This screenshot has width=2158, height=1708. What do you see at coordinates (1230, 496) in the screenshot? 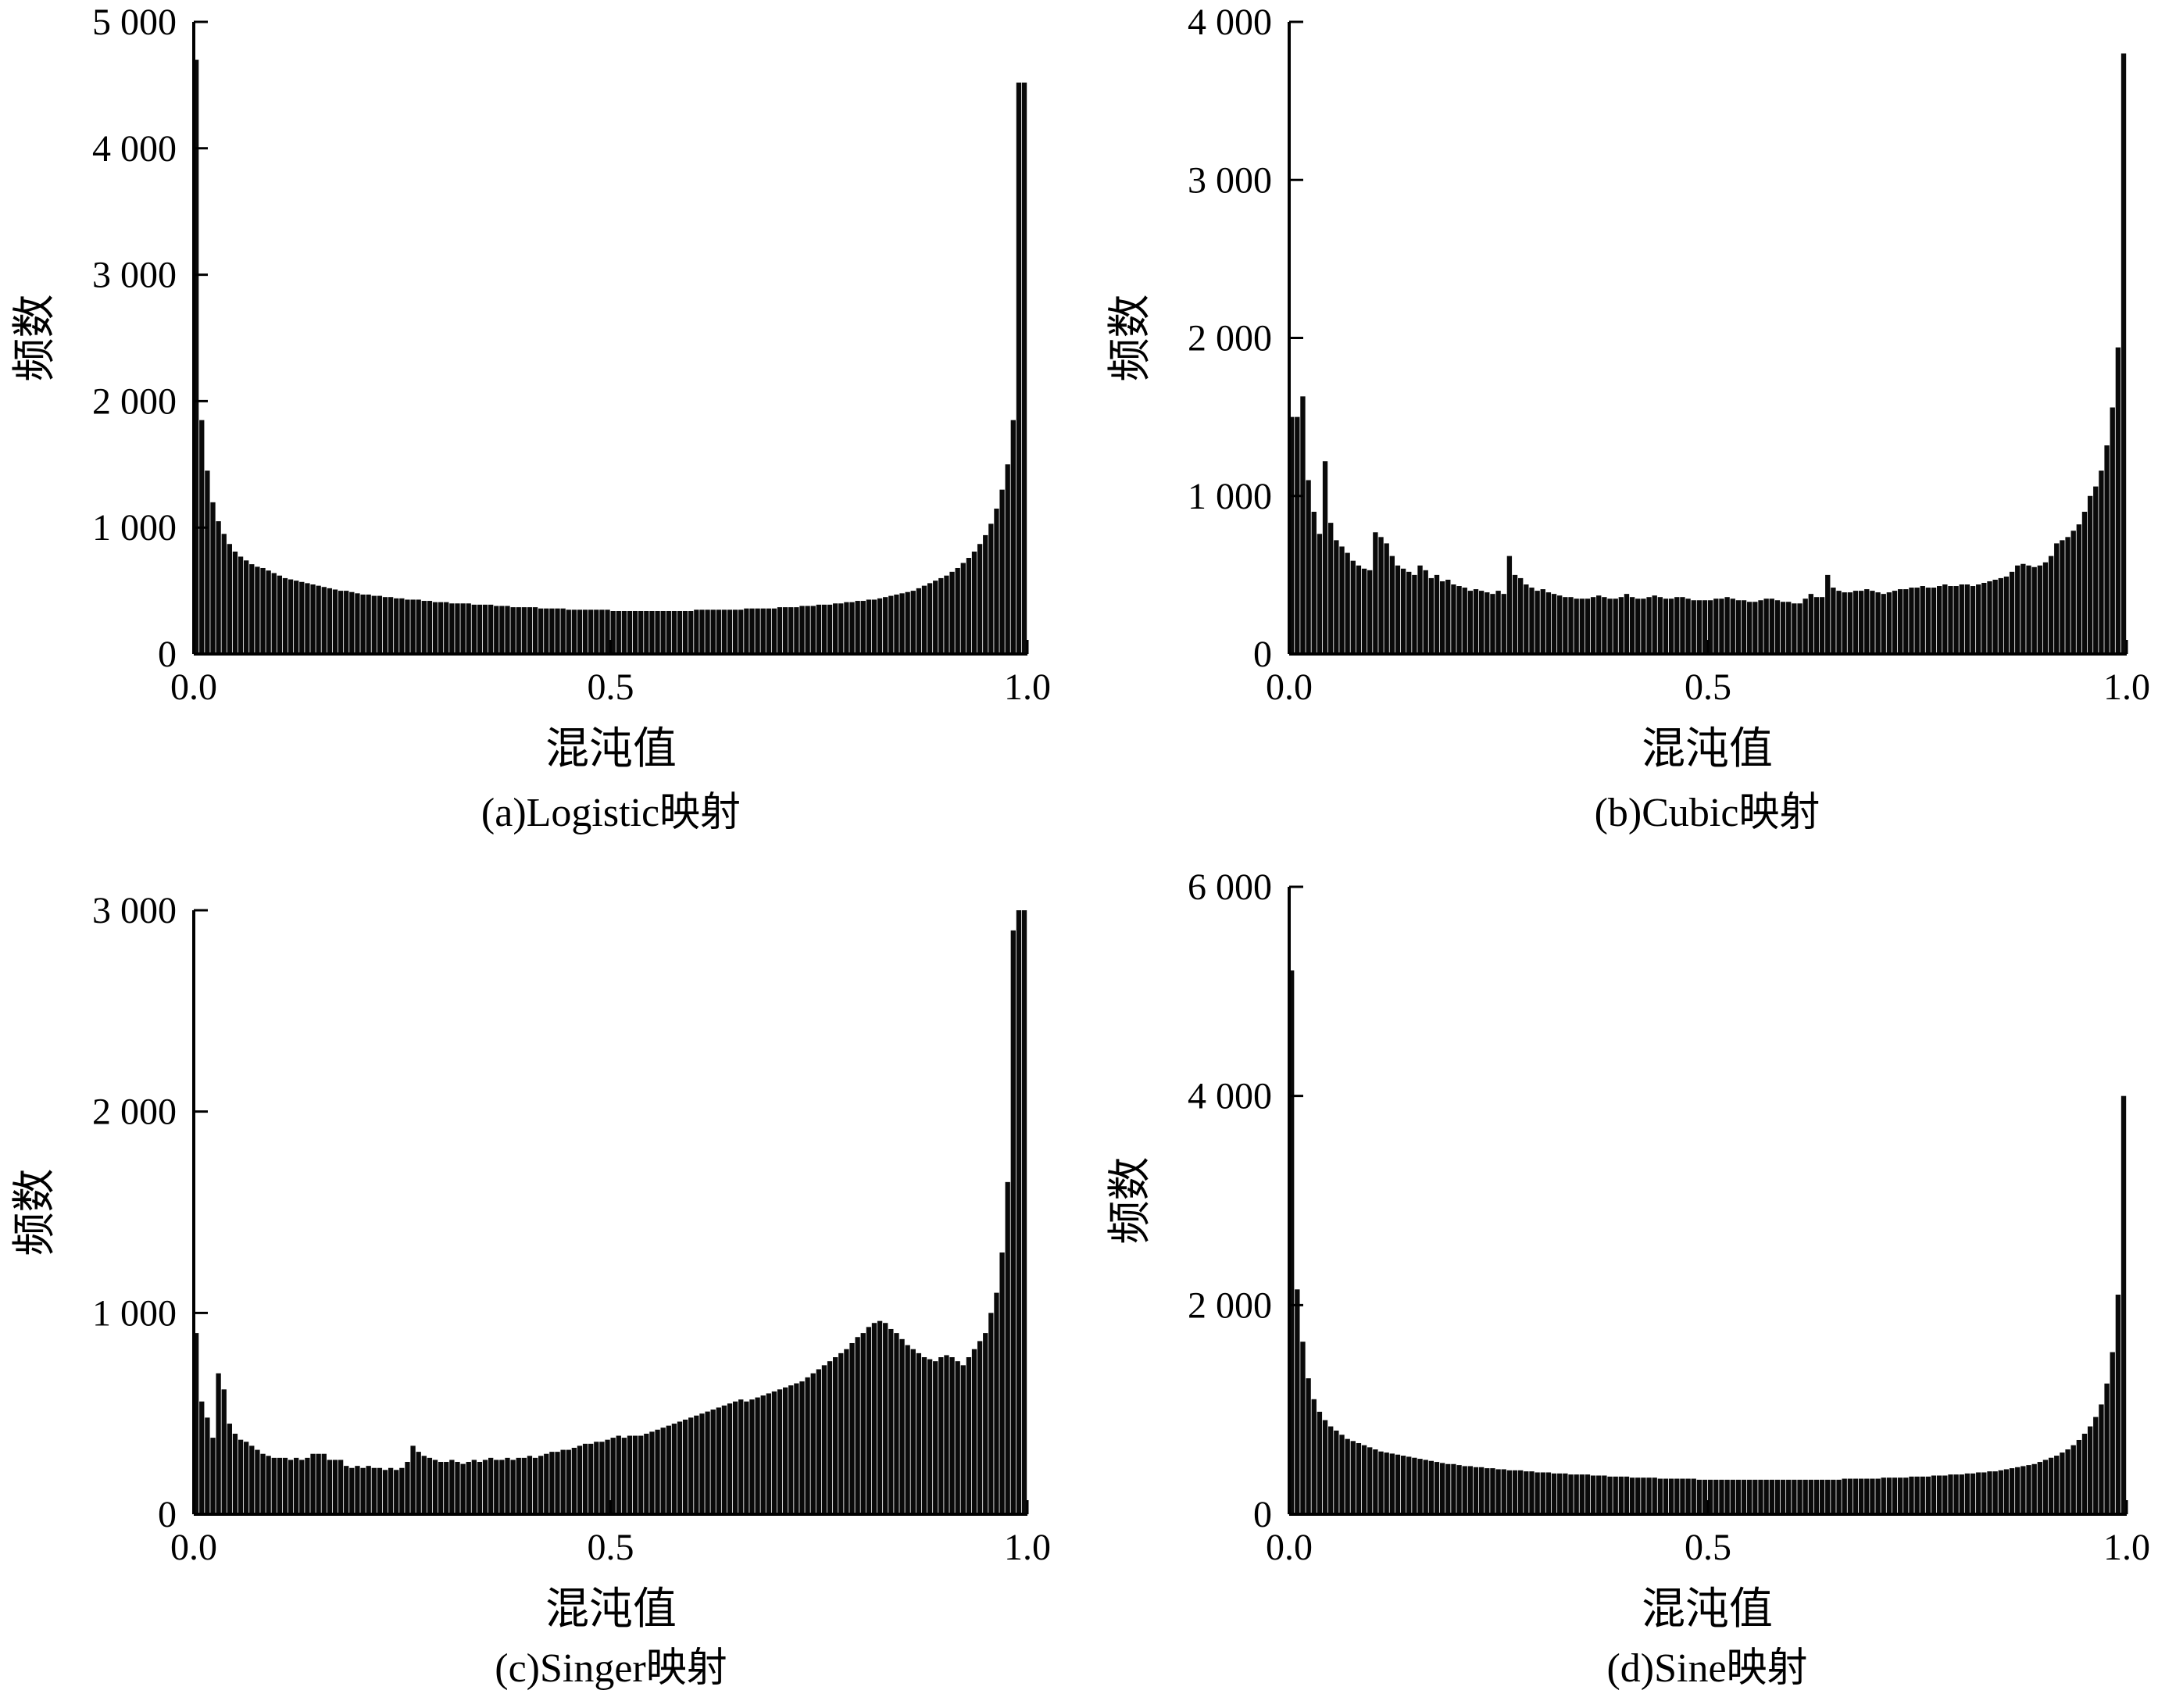
I see `y-tick-label: 1 000` at bounding box center [1230, 496].